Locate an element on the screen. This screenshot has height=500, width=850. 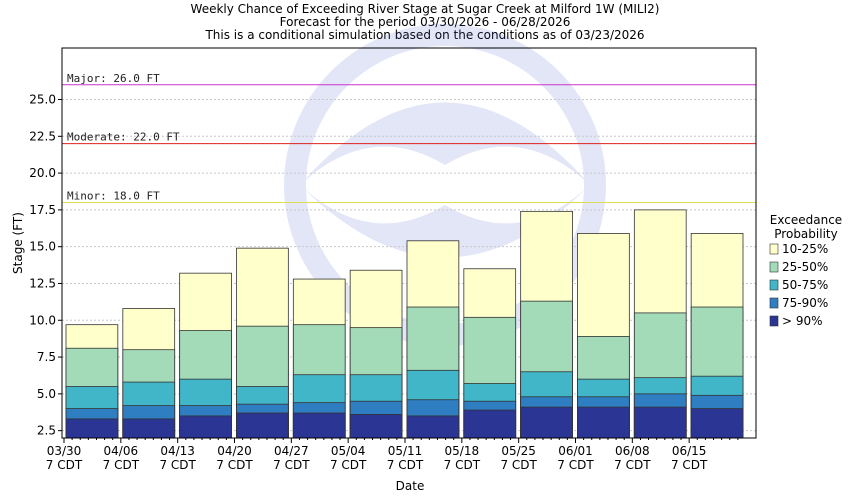
legend-label: 25-50% is located at coordinates (805, 267).